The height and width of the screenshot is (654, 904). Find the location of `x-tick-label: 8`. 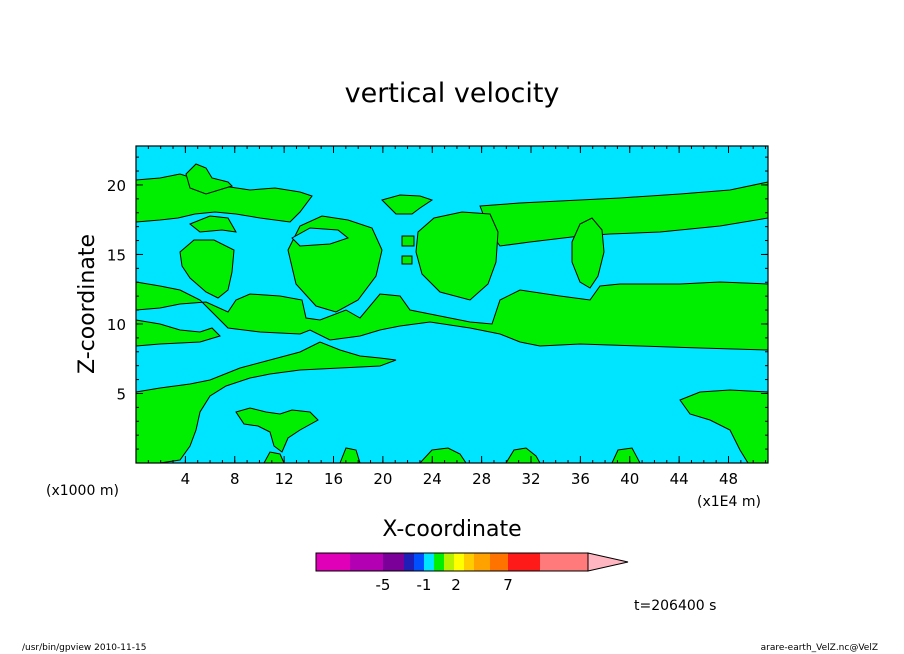

x-tick-label: 8 is located at coordinates (235, 479).